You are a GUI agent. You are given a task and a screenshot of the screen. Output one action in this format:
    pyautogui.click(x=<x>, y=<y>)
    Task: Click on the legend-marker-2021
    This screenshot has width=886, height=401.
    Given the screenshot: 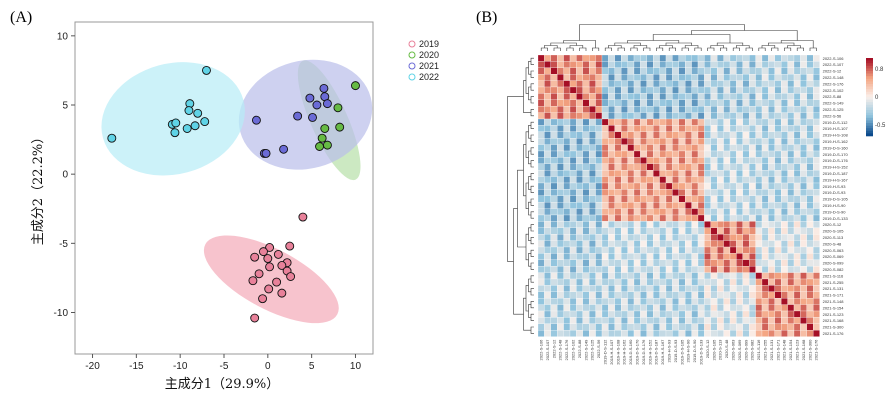 What is the action you would take?
    pyautogui.click(x=412, y=66)
    